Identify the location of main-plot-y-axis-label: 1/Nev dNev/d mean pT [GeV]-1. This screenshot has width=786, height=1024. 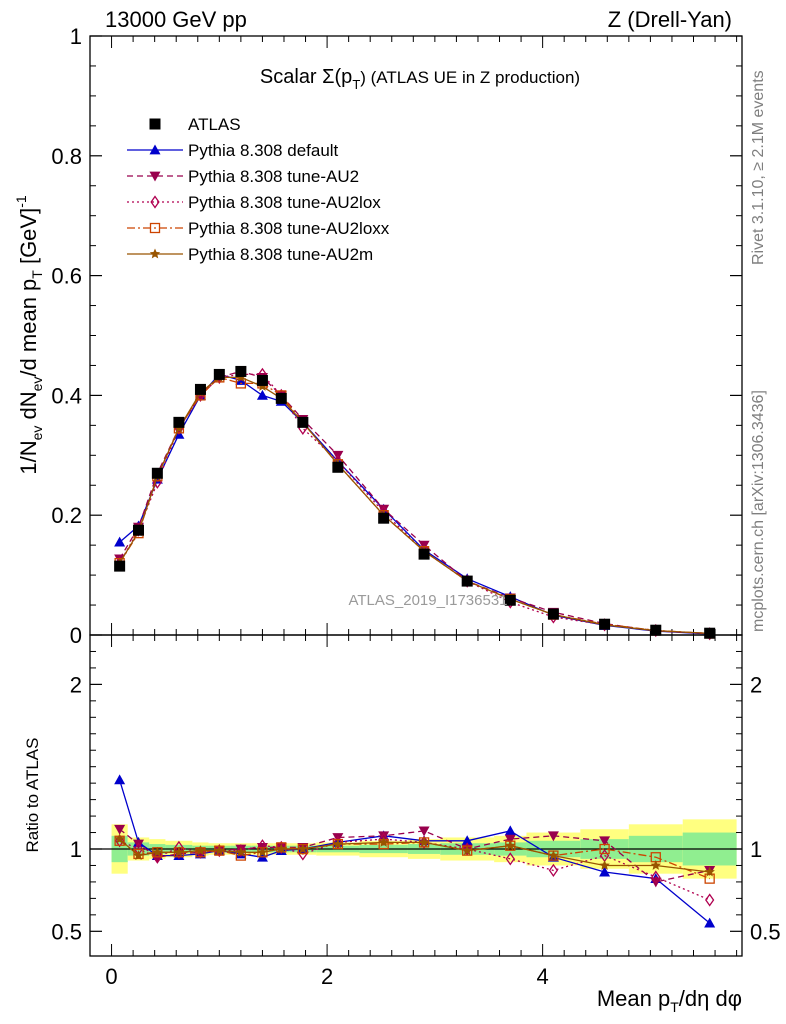
(29, 335).